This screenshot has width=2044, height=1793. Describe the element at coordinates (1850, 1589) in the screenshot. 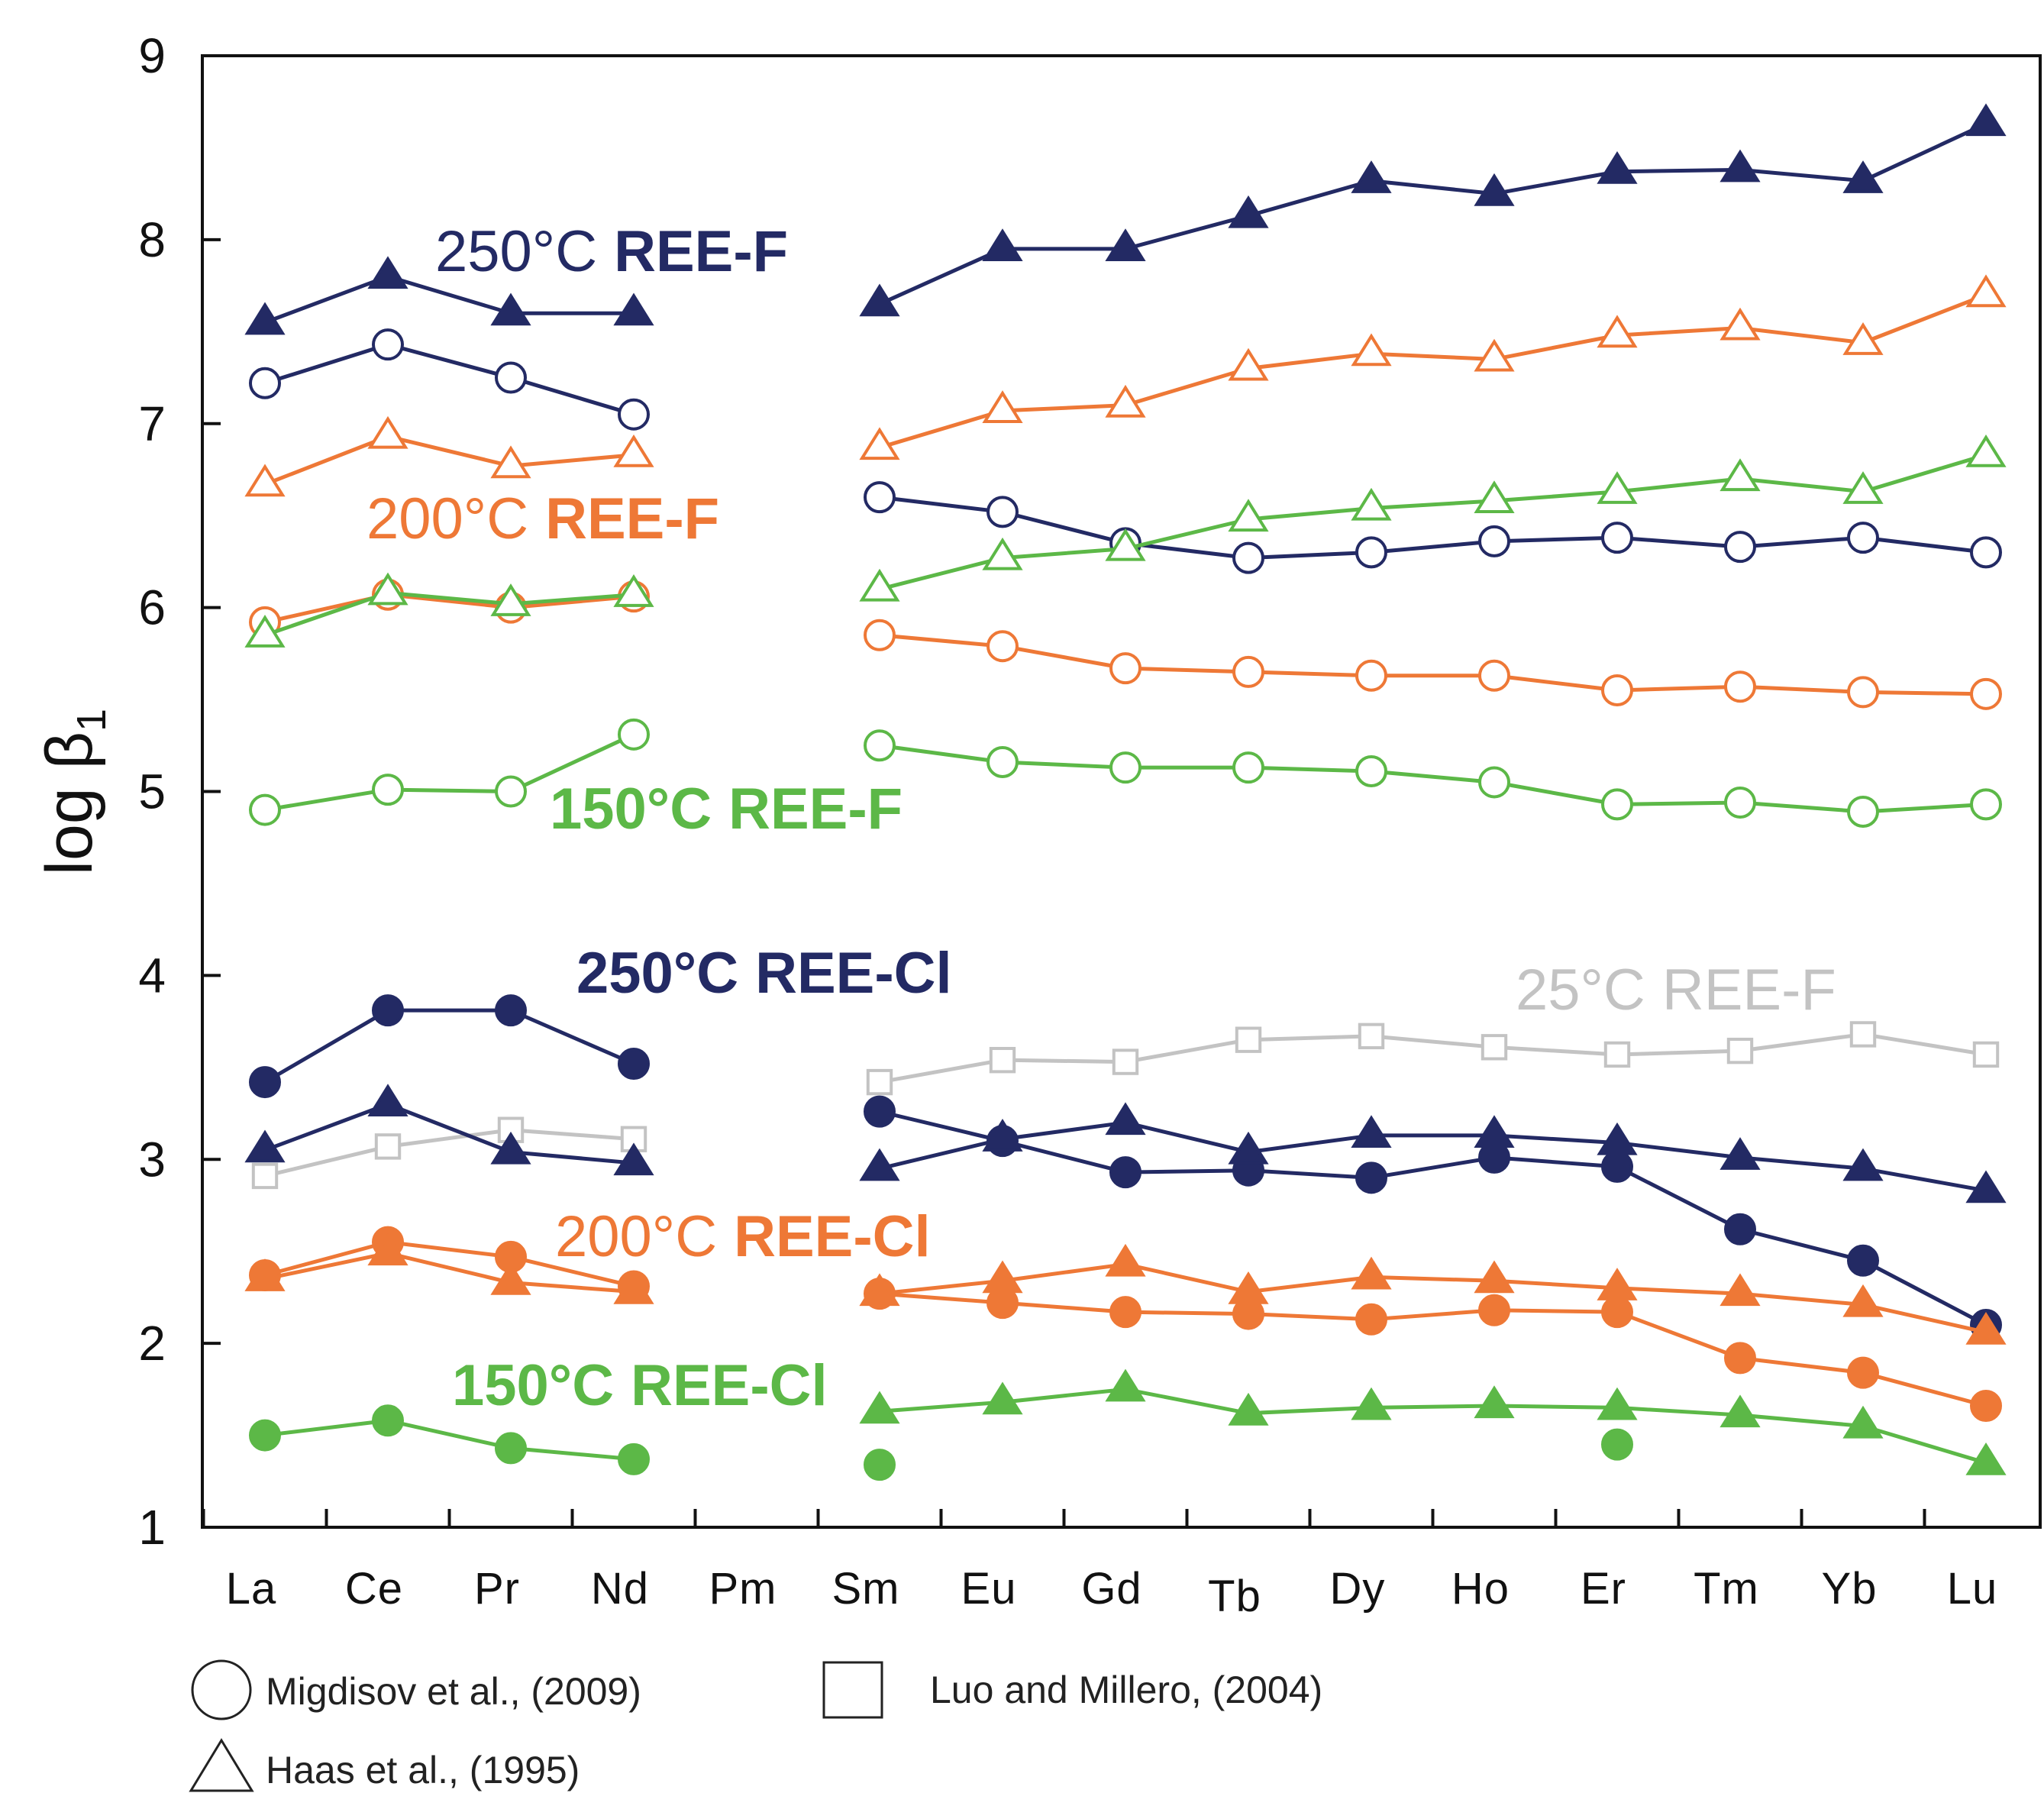

I see `x-tick-label: Yb` at that location.